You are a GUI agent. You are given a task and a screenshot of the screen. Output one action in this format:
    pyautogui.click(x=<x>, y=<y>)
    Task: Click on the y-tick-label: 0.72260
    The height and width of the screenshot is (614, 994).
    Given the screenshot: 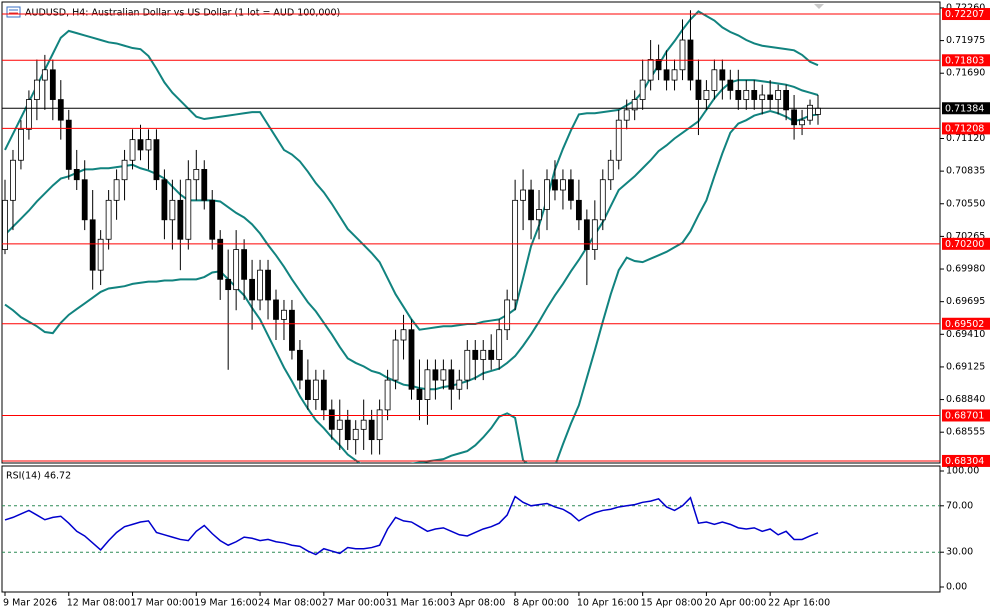 What is the action you would take?
    pyautogui.click(x=965, y=7)
    